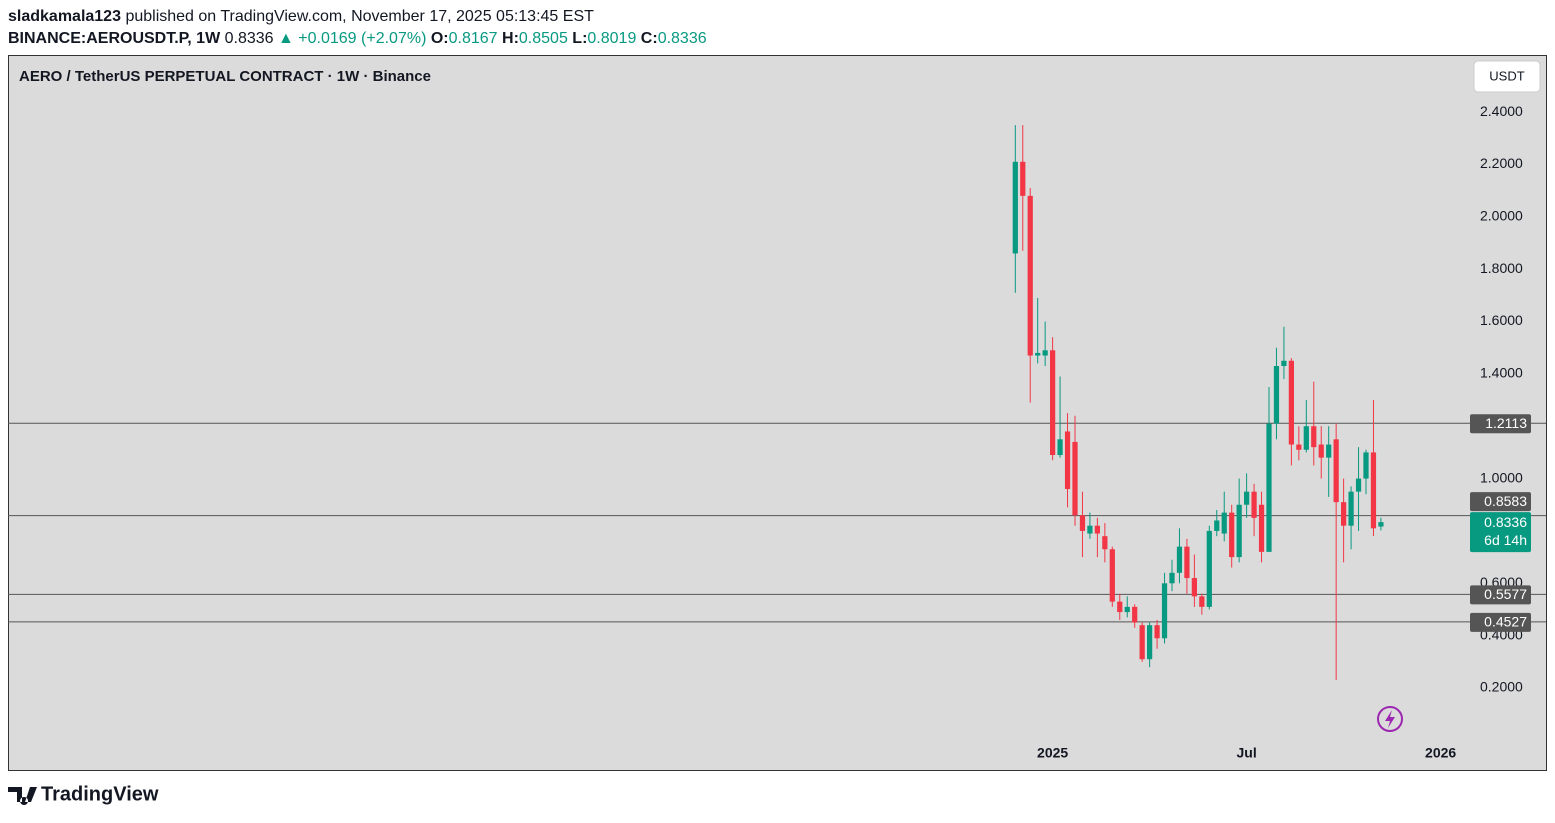 The height and width of the screenshot is (823, 1555). What do you see at coordinates (1246, 753) in the screenshot?
I see `x-tick-label: Jul` at bounding box center [1246, 753].